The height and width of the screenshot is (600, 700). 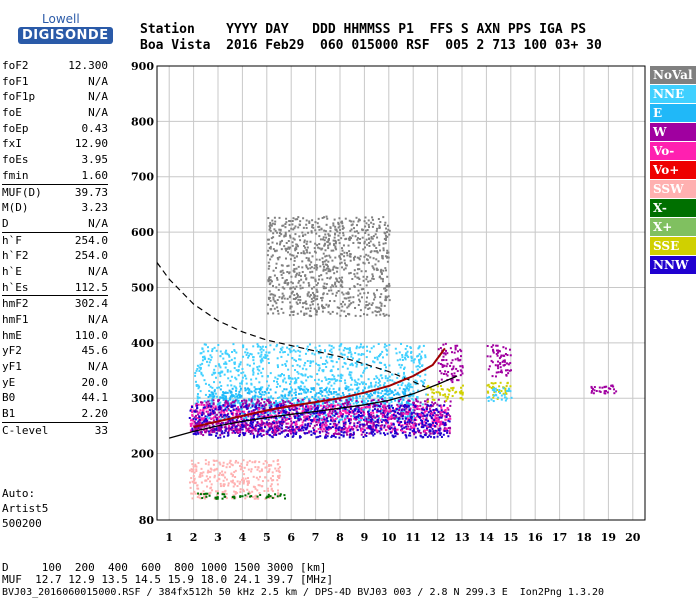 What do you see at coordinates (15, 81) in the screenshot?
I see `param-name: foF1` at bounding box center [15, 81].